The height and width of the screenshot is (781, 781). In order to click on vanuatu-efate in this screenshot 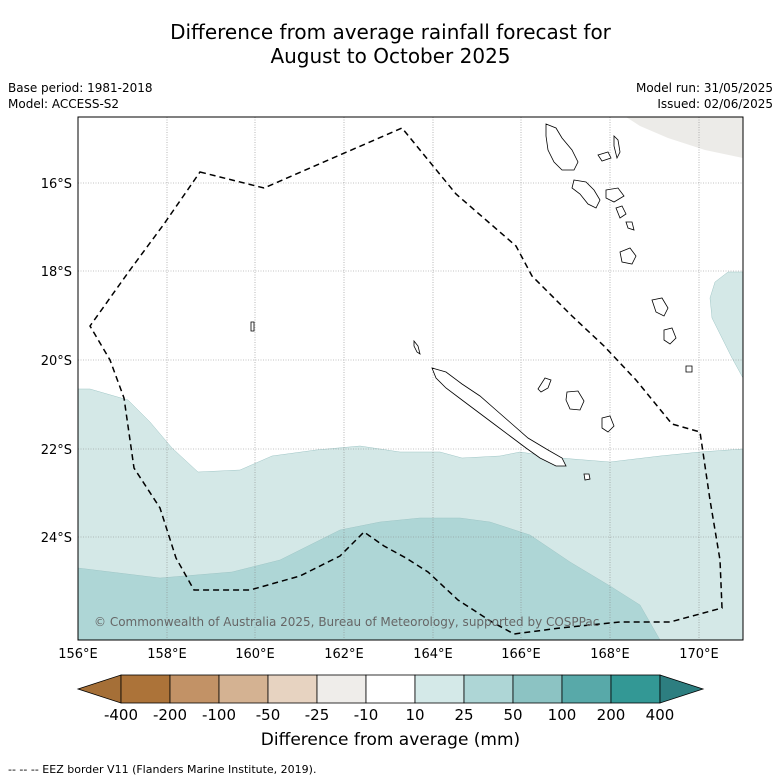, I will do `click(628, 256)`.